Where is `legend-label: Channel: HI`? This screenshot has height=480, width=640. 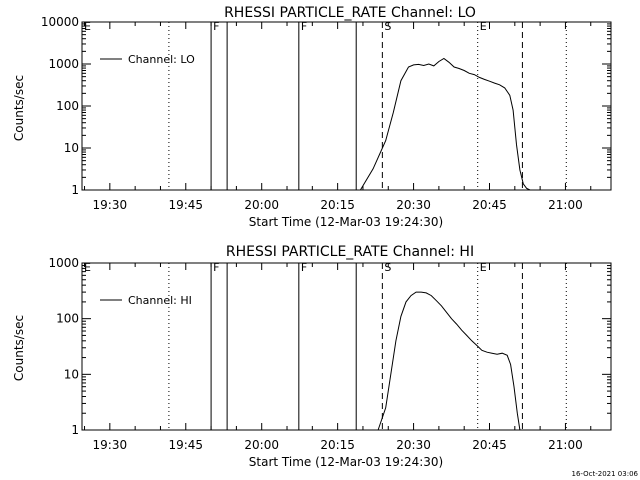 legend-label: Channel: HI is located at coordinates (160, 300).